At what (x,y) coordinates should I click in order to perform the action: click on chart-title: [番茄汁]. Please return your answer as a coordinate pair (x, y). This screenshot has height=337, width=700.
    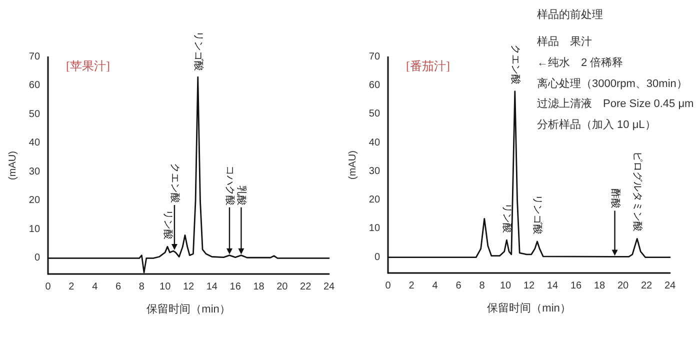
    Looking at the image, I should click on (428, 66).